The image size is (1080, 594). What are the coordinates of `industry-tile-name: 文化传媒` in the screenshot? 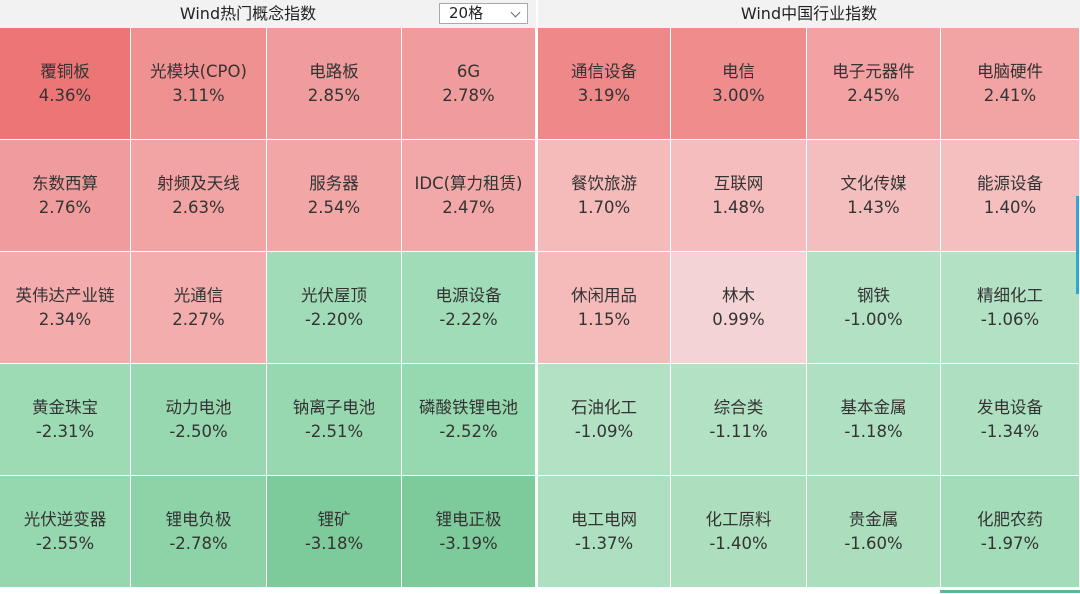 It's located at (873, 183).